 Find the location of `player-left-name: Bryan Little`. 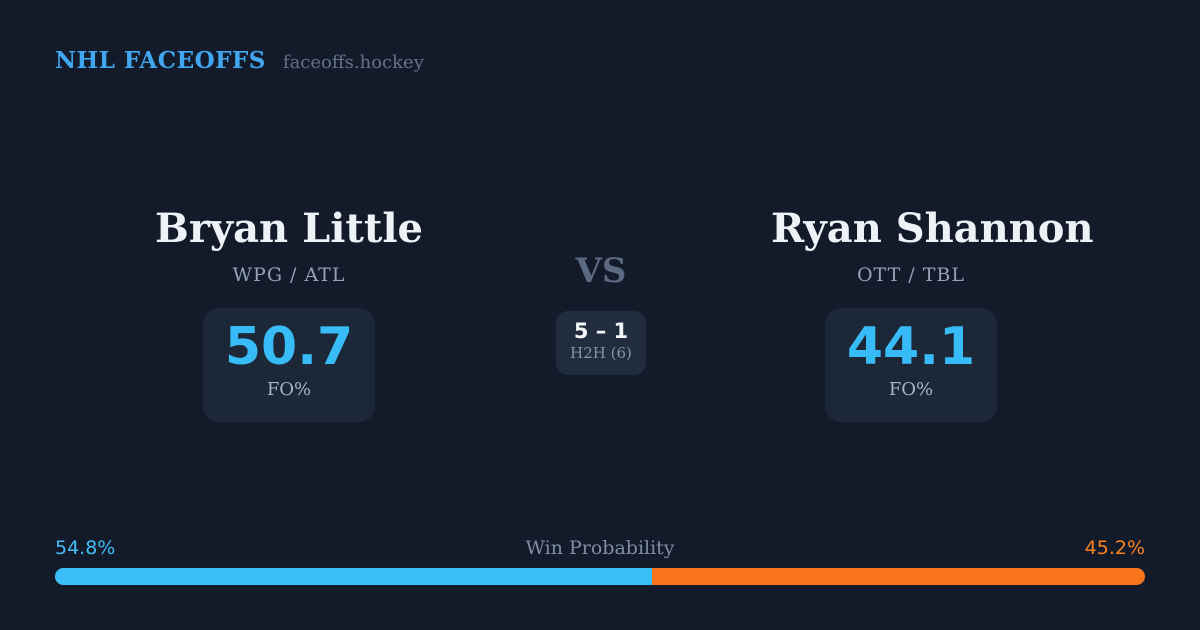

player-left-name: Bryan Little is located at coordinates (289, 228).